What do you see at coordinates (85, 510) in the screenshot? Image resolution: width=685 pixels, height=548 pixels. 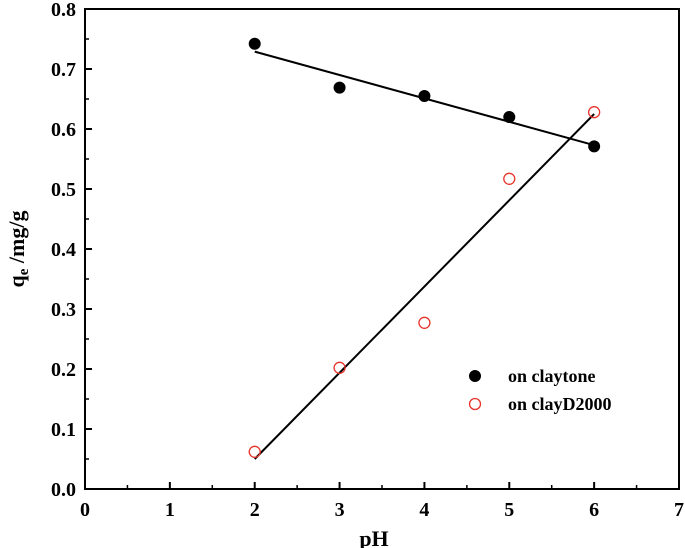 I see `x-tick-label: 0` at bounding box center [85, 510].